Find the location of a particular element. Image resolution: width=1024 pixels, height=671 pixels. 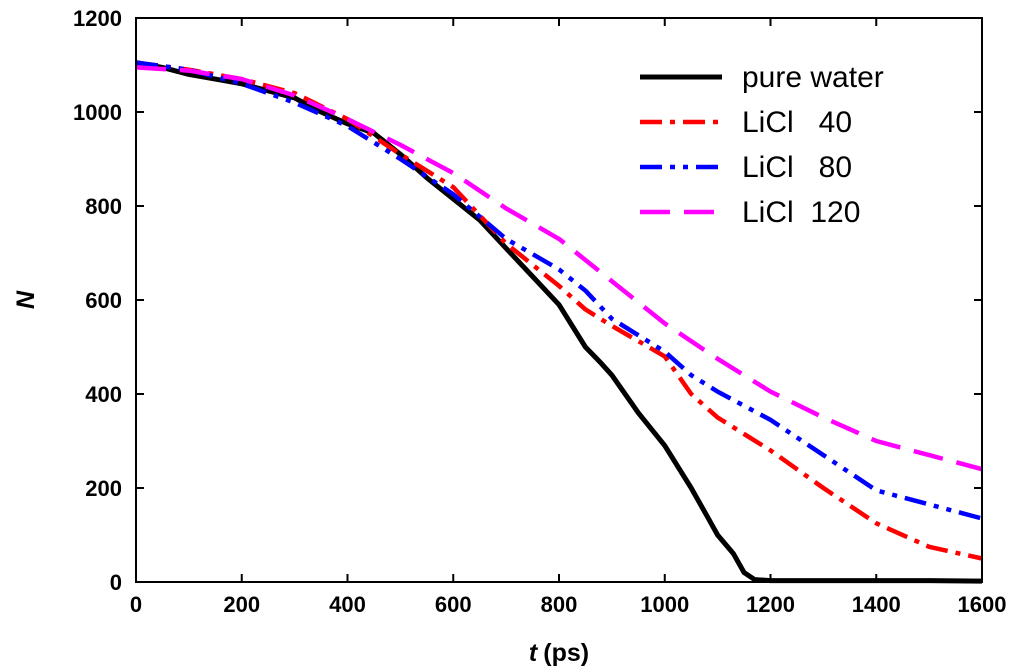

legend-label-3: LiCl 80 is located at coordinates (797, 167).